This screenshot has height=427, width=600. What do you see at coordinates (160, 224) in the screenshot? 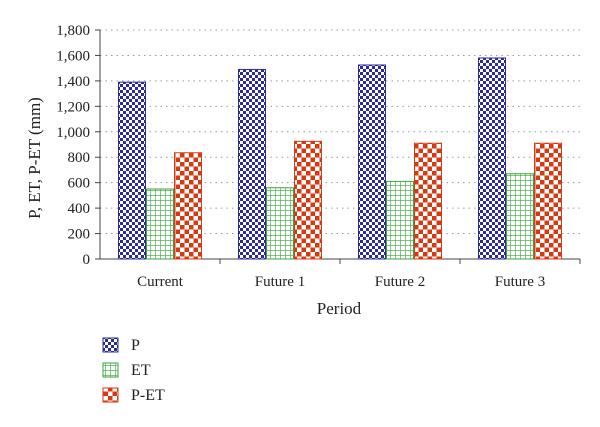
I see `bar-et-current` at bounding box center [160, 224].